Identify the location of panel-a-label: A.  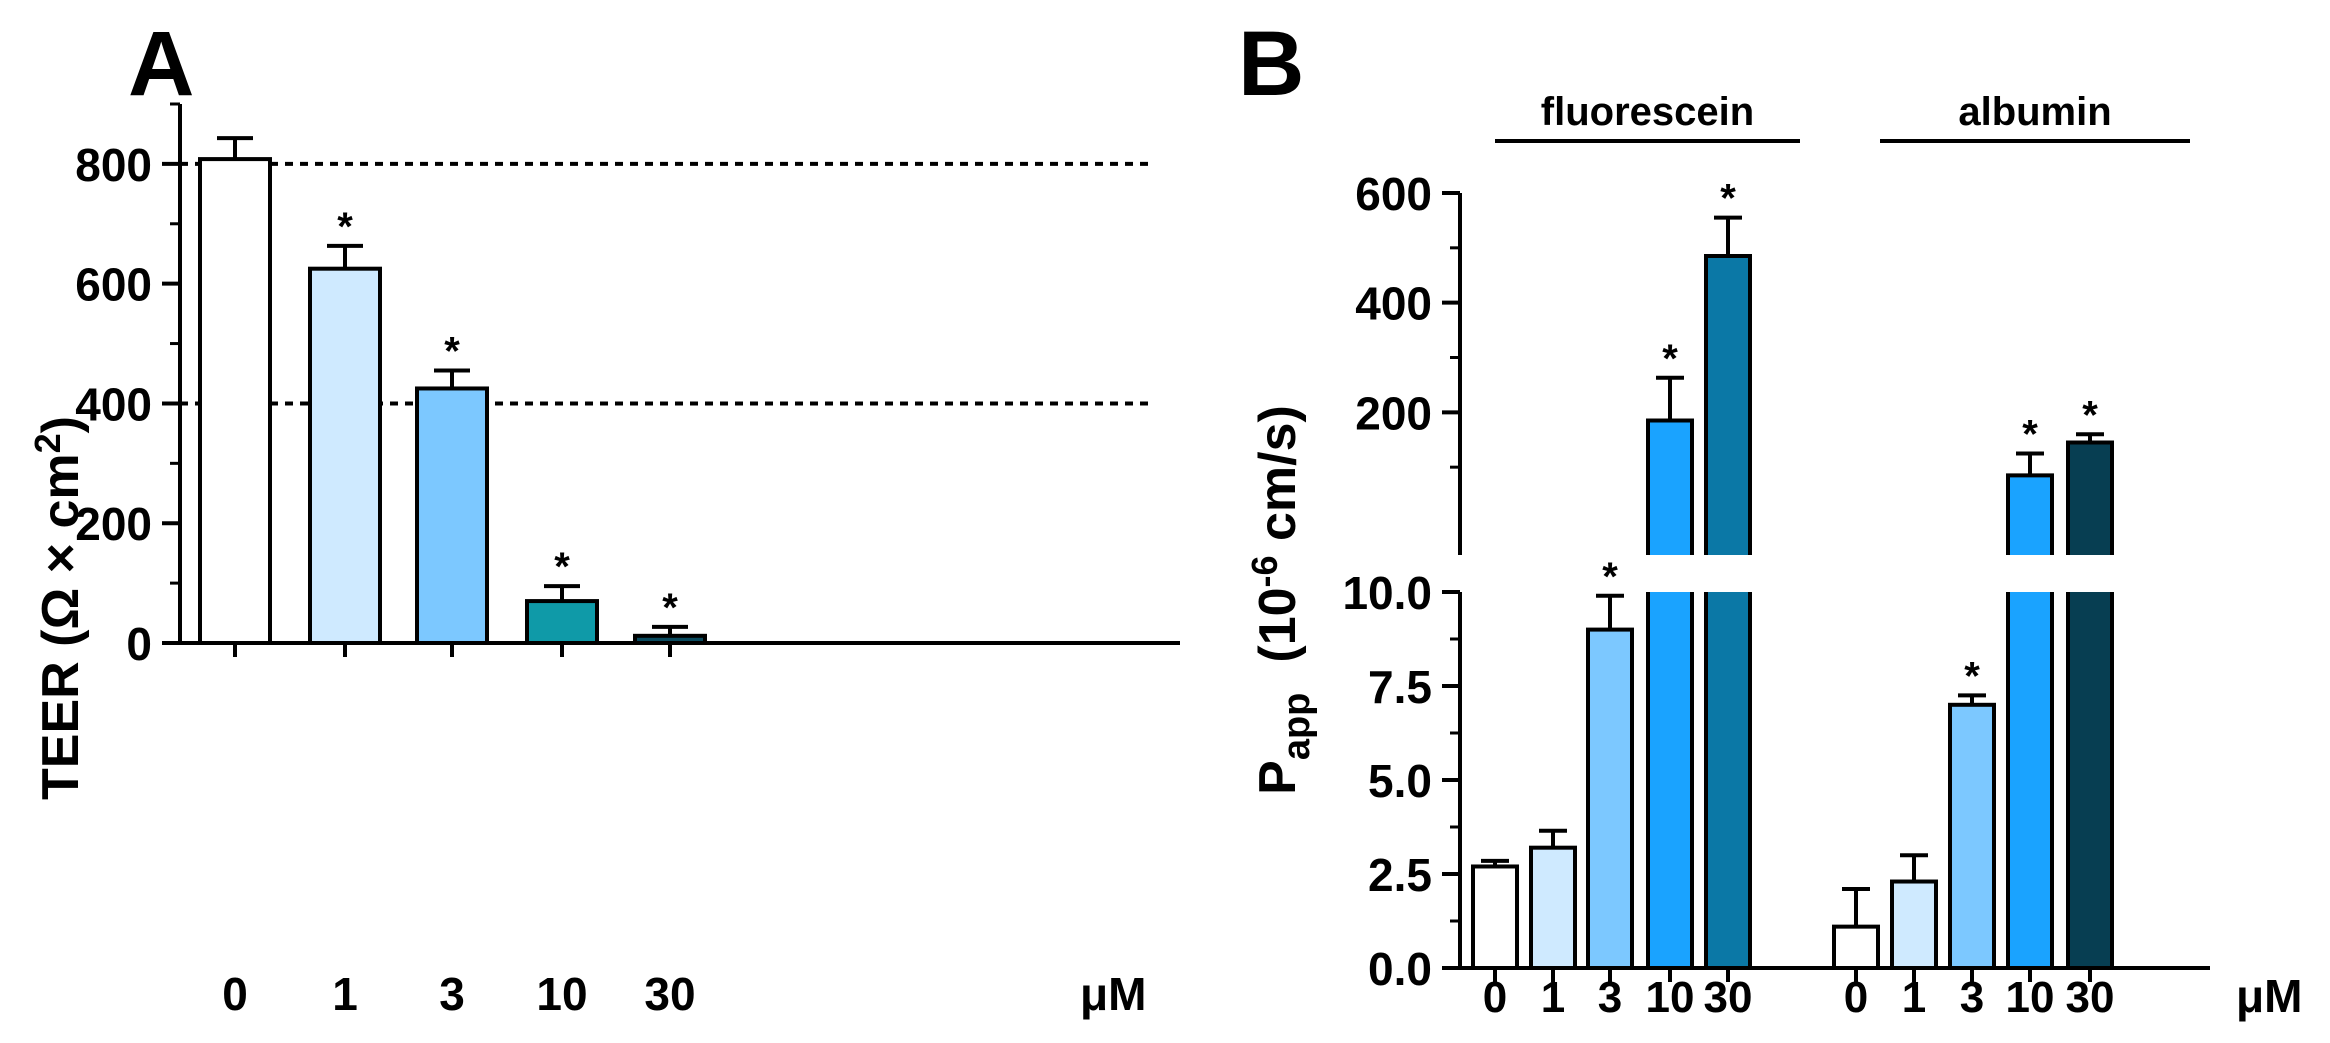
(161, 64).